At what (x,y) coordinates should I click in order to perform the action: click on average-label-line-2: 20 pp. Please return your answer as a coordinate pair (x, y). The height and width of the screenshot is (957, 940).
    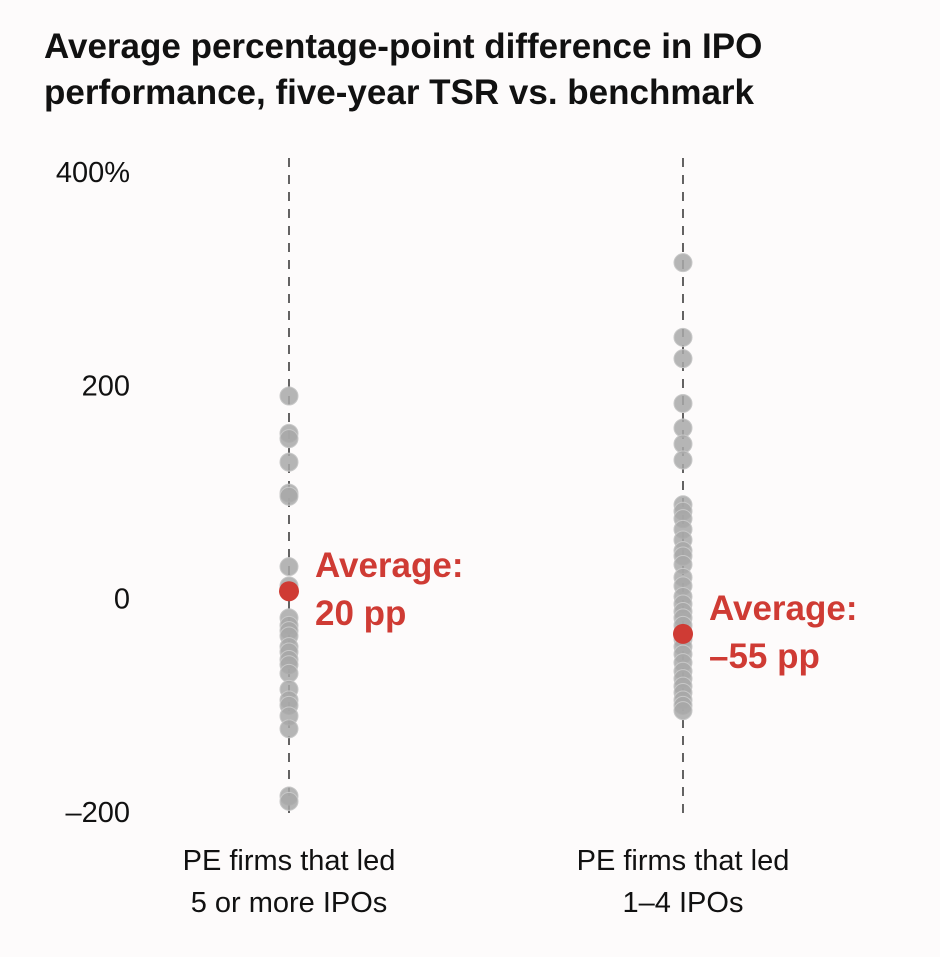
    Looking at the image, I should click on (360, 613).